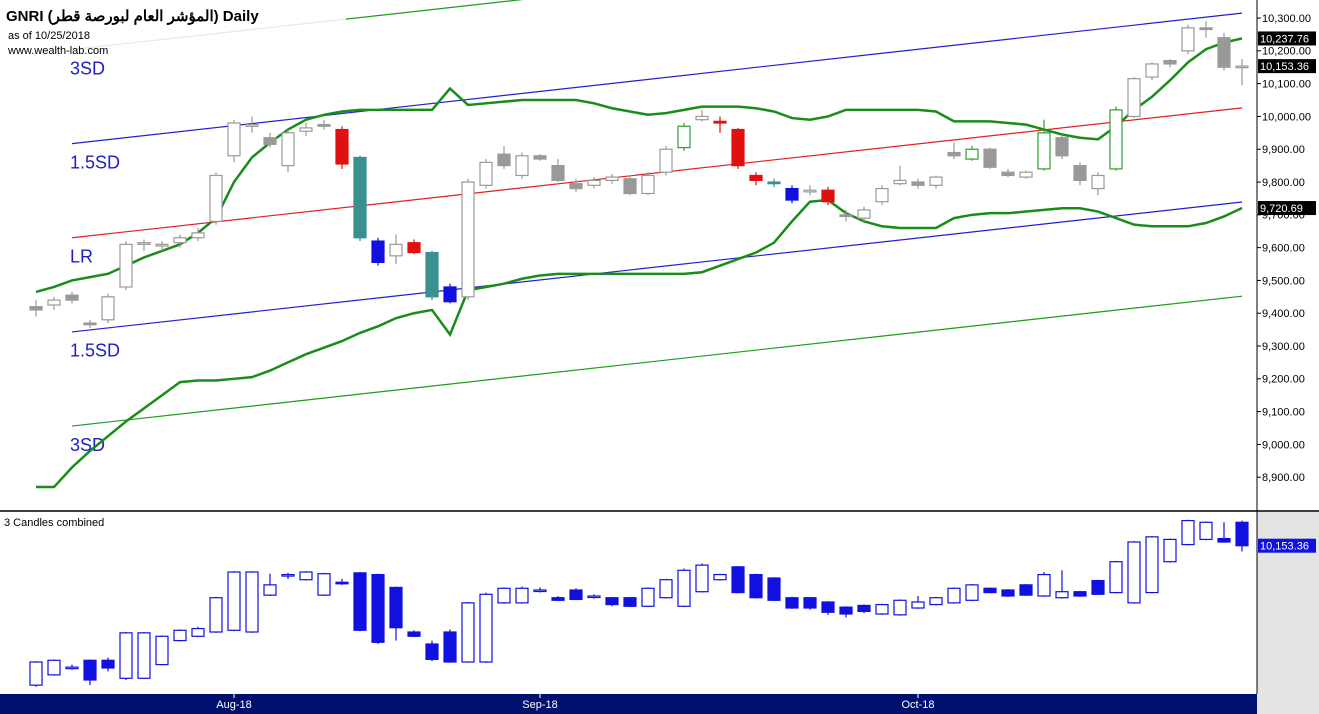  What do you see at coordinates (1286, 52) in the screenshot?
I see `y-tick-label: 10,200.00` at bounding box center [1286, 52].